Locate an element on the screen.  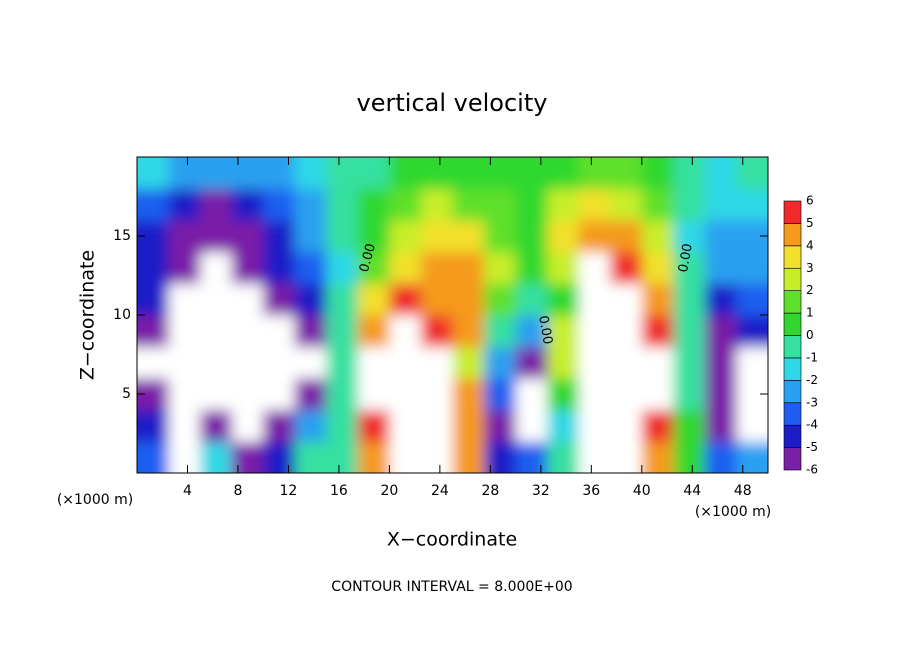
y-tick-label: 5 is located at coordinates (126, 394).